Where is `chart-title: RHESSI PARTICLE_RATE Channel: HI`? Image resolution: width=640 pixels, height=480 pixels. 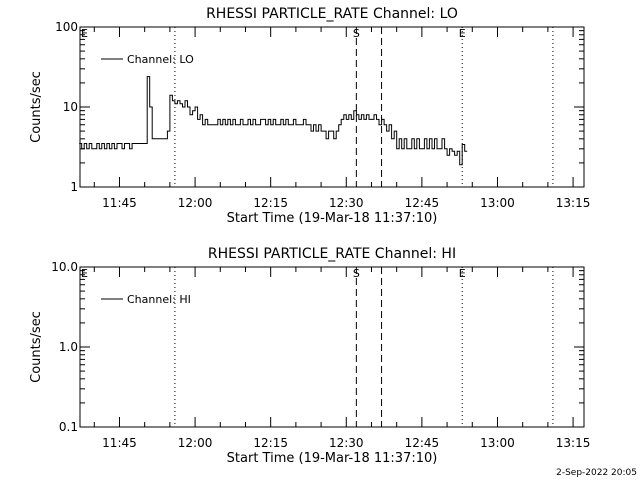 chart-title: RHESSI PARTICLE_RATE Channel: HI is located at coordinates (332, 254).